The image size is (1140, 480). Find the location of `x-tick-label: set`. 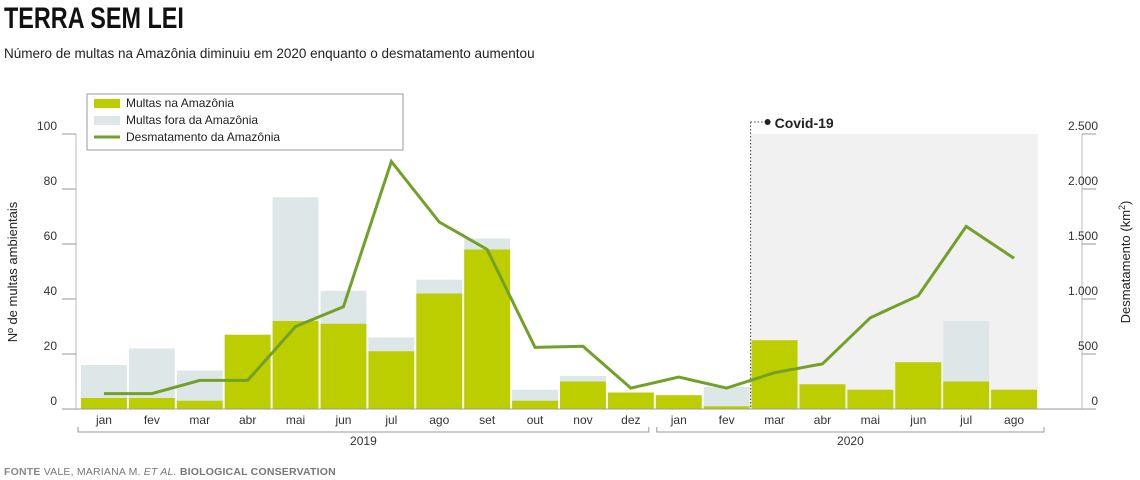

x-tick-label: set is located at coordinates (487, 420).